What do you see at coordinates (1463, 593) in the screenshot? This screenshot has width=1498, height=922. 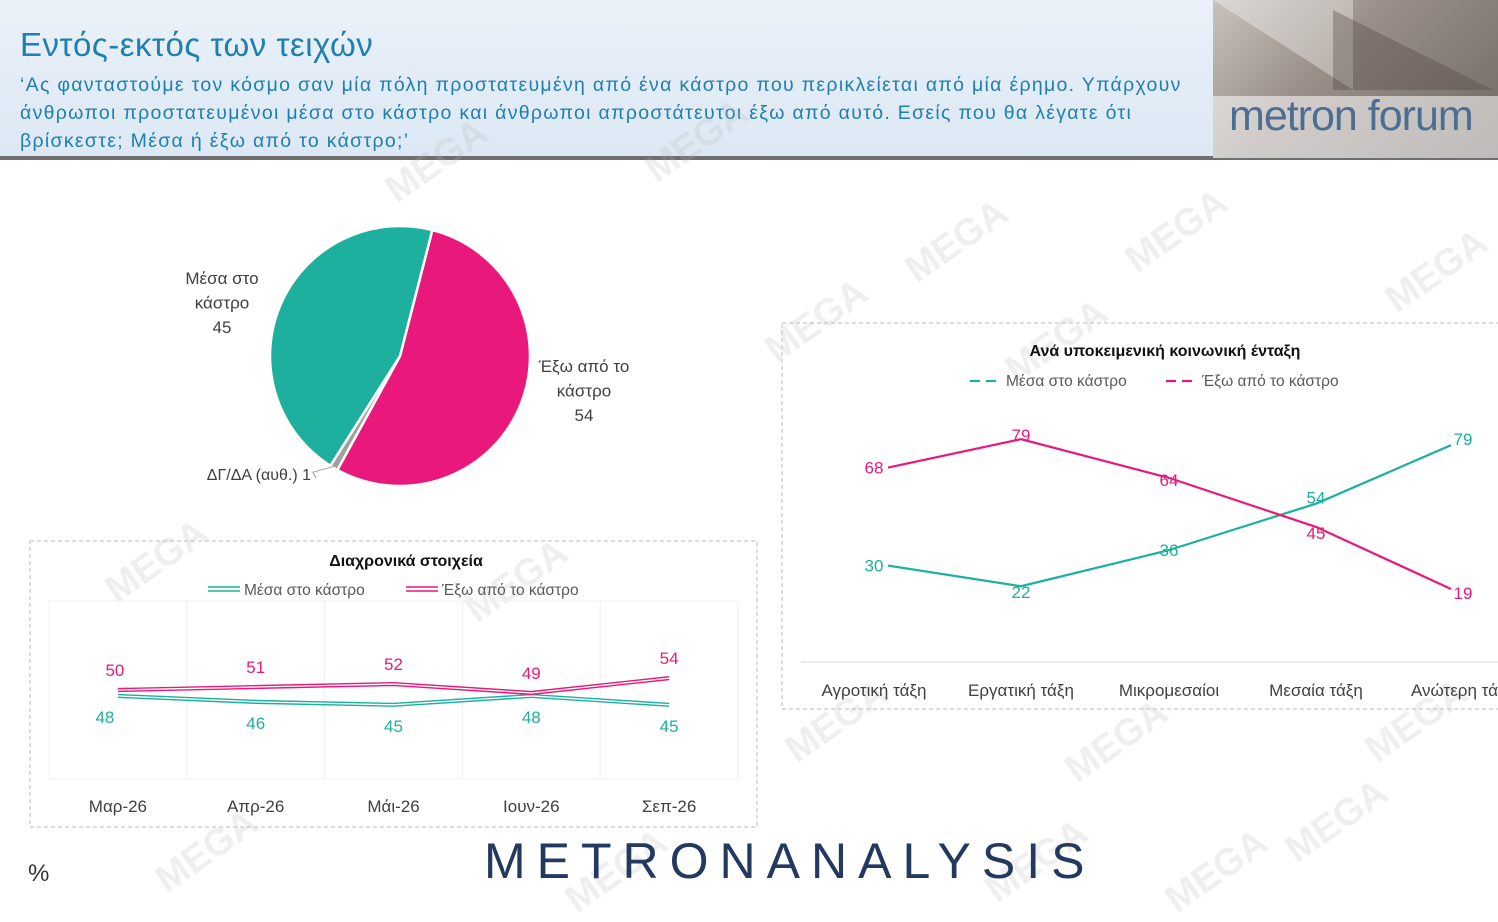 I see `data-label: 19` at bounding box center [1463, 593].